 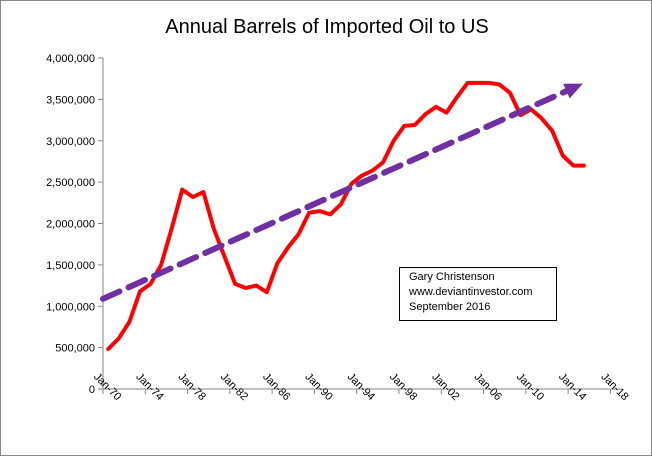 I want to click on x-tick-label: Jan-06, so click(x=488, y=387).